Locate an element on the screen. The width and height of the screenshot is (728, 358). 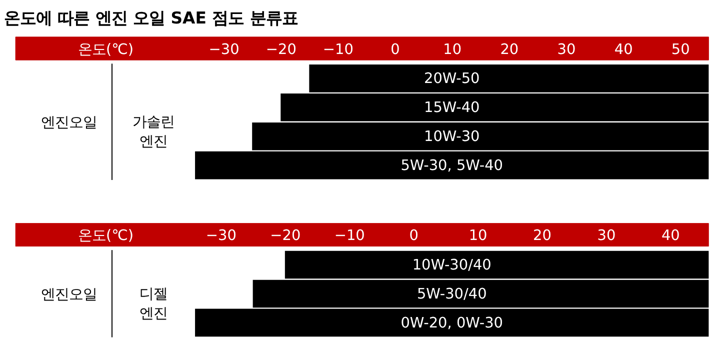
y-tick-label: 0W-20, 0W-30 is located at coordinates (452, 324).